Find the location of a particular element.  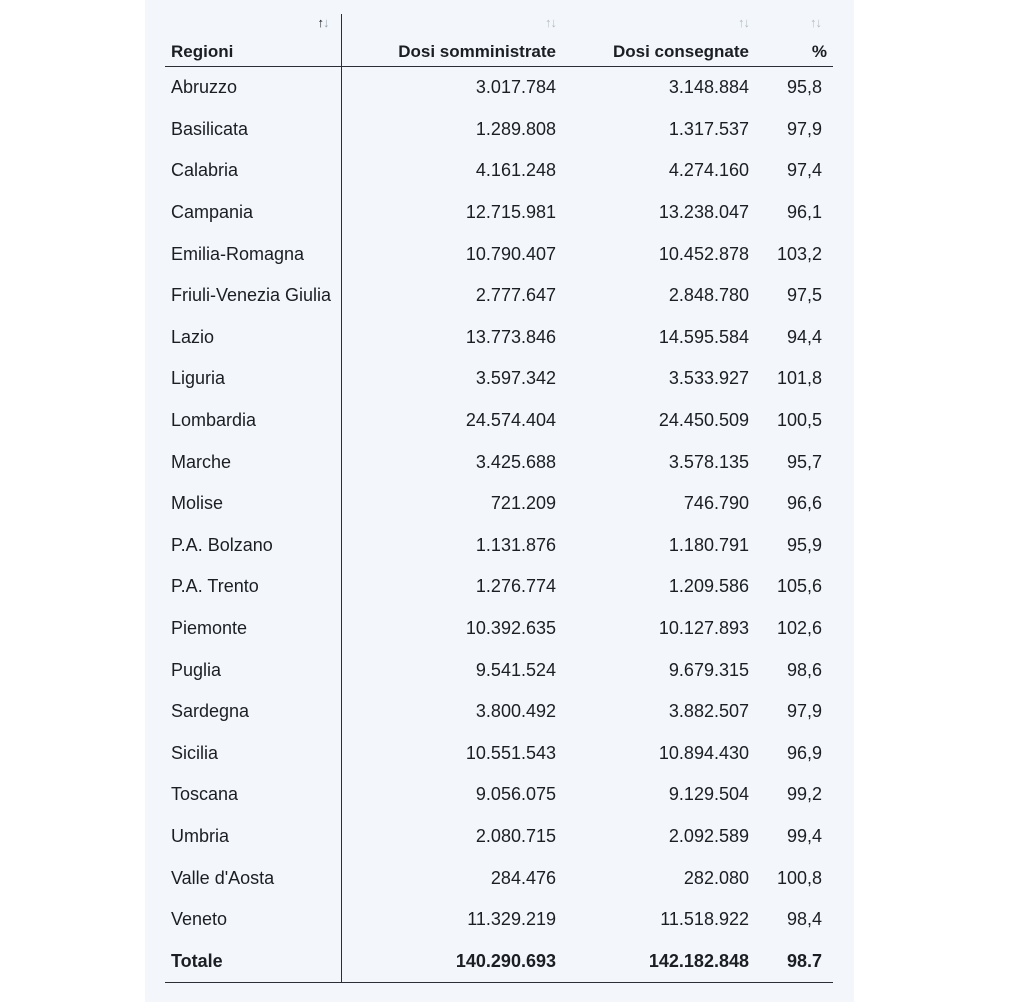

delivered-doses-cell: 10.127.893 is located at coordinates (703, 628).